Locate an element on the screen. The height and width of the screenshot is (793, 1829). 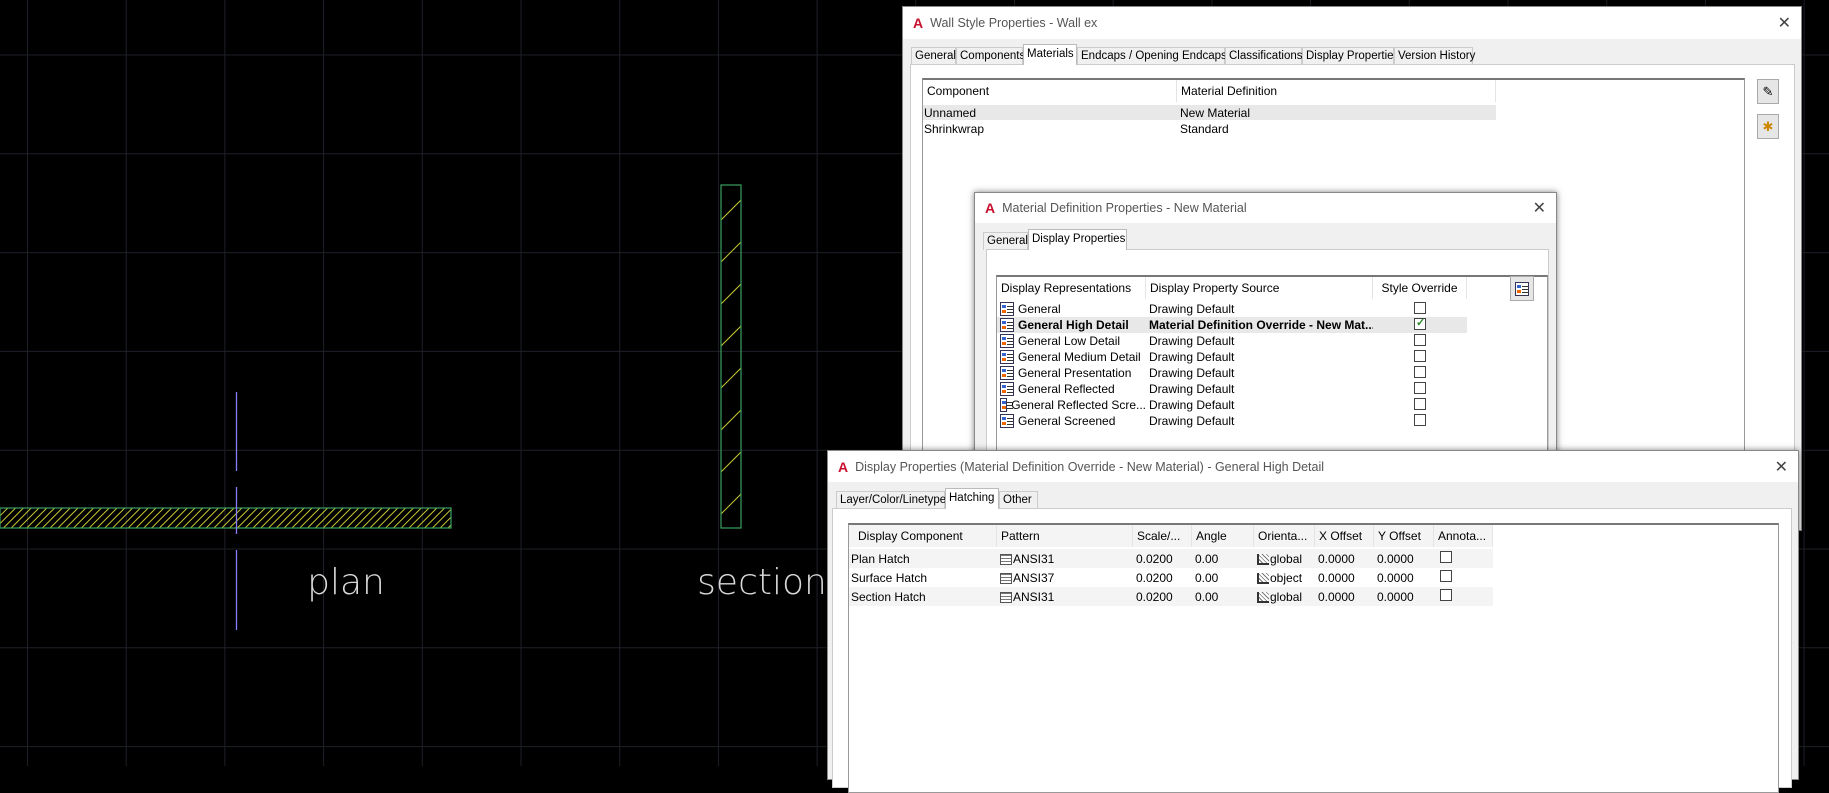
list-item: General Reflected Scre... Drawing Default is located at coordinates (1232, 405).